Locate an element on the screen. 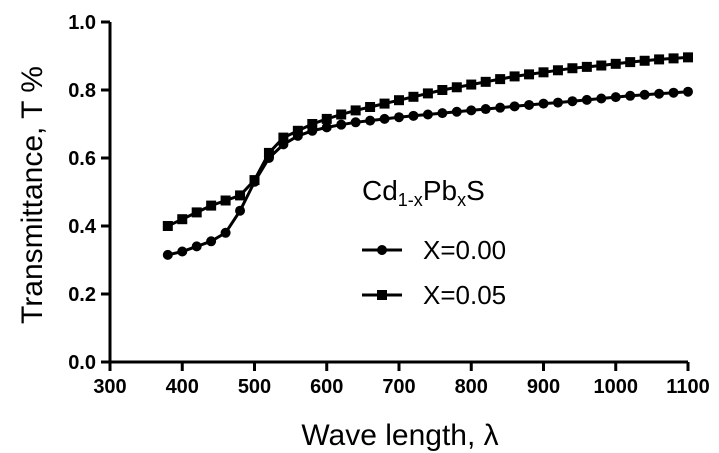  legend-title-mid: Pb is located at coordinates (440, 190).